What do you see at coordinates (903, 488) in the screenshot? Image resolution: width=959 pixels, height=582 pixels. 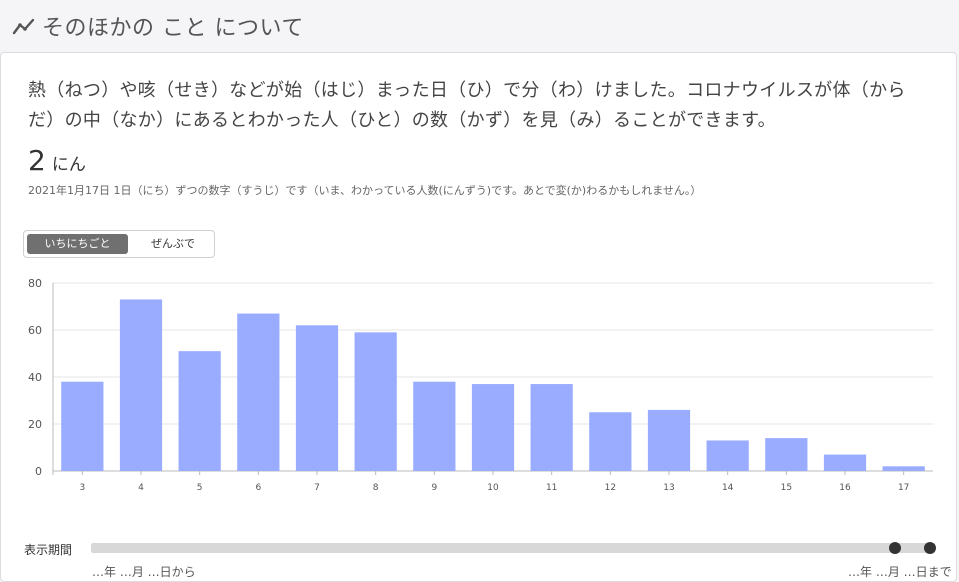 I see `x-tick-label: 17` at bounding box center [903, 488].